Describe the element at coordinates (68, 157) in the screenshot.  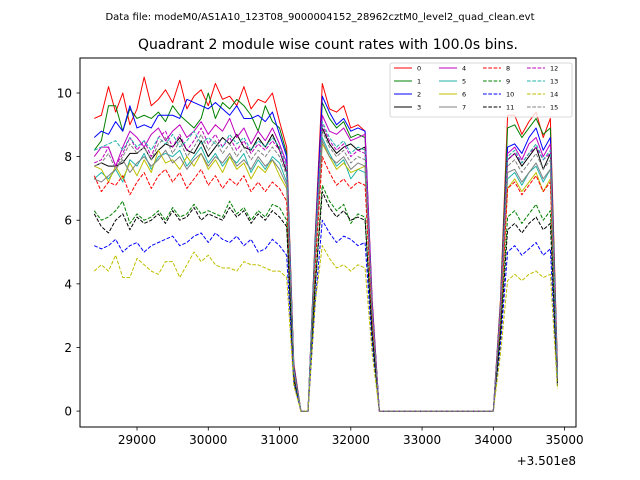
I see `y-tick-label: 8` at that location.